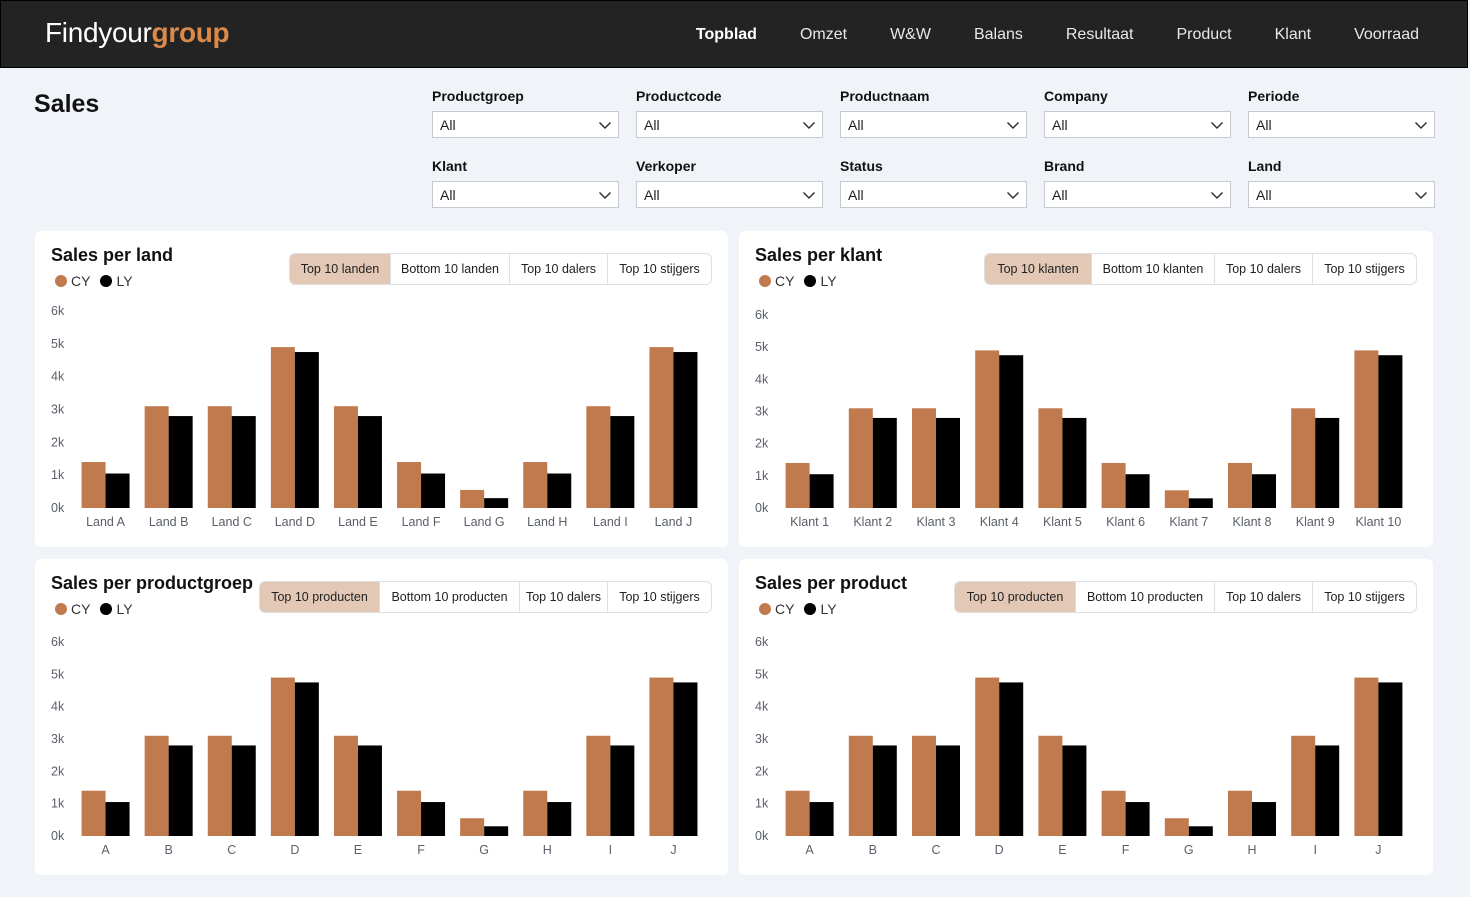 This screenshot has width=1470, height=897. I want to click on nav-item-omzet: Omzet, so click(823, 34).